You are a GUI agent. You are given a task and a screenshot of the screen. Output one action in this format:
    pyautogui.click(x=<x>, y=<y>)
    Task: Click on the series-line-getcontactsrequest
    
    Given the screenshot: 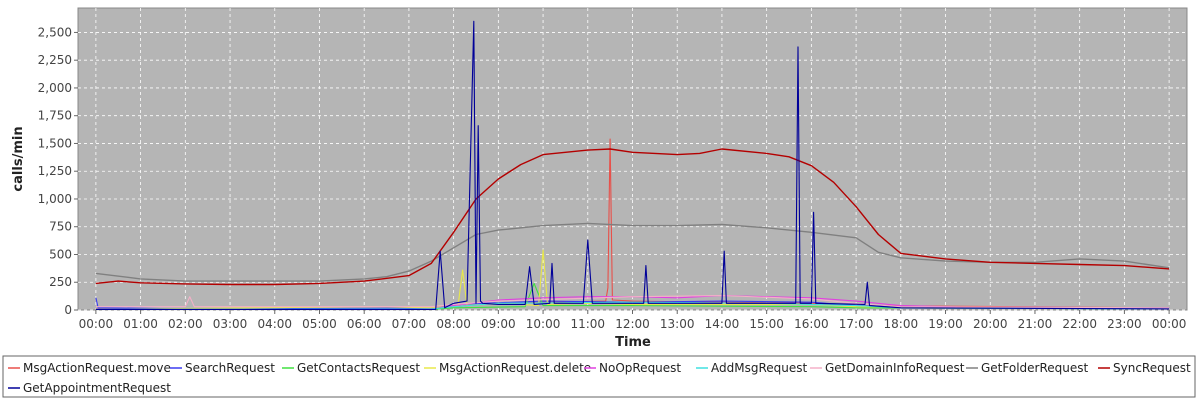 What is the action you would take?
    pyautogui.click(x=632, y=296)
    